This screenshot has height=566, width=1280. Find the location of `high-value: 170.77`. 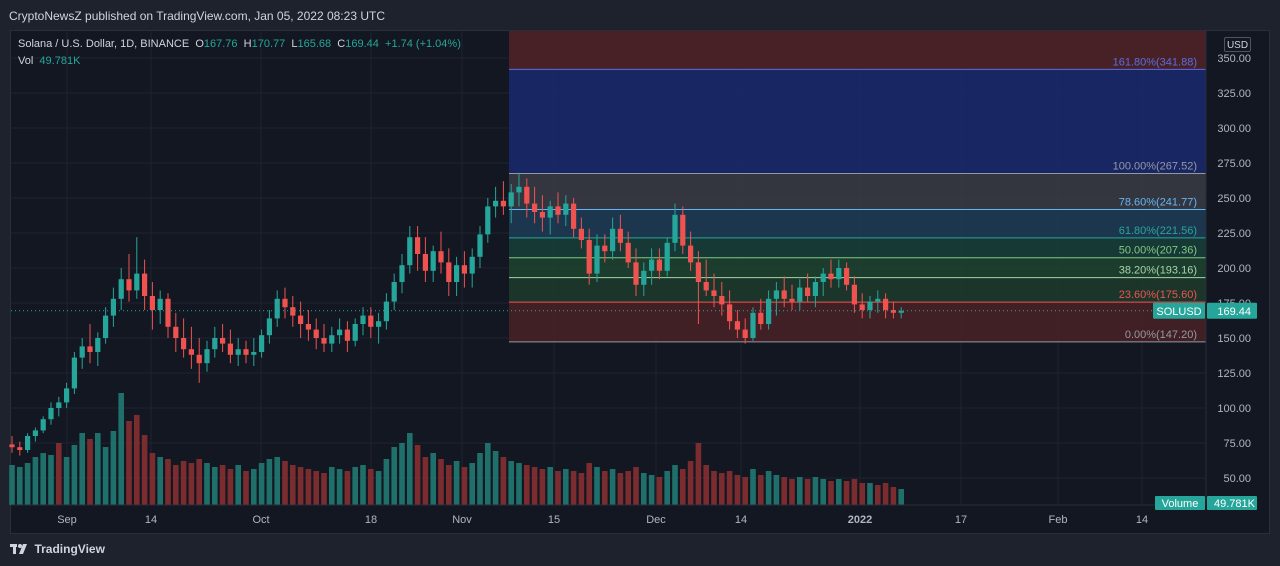

high-value: 170.77 is located at coordinates (269, 44).